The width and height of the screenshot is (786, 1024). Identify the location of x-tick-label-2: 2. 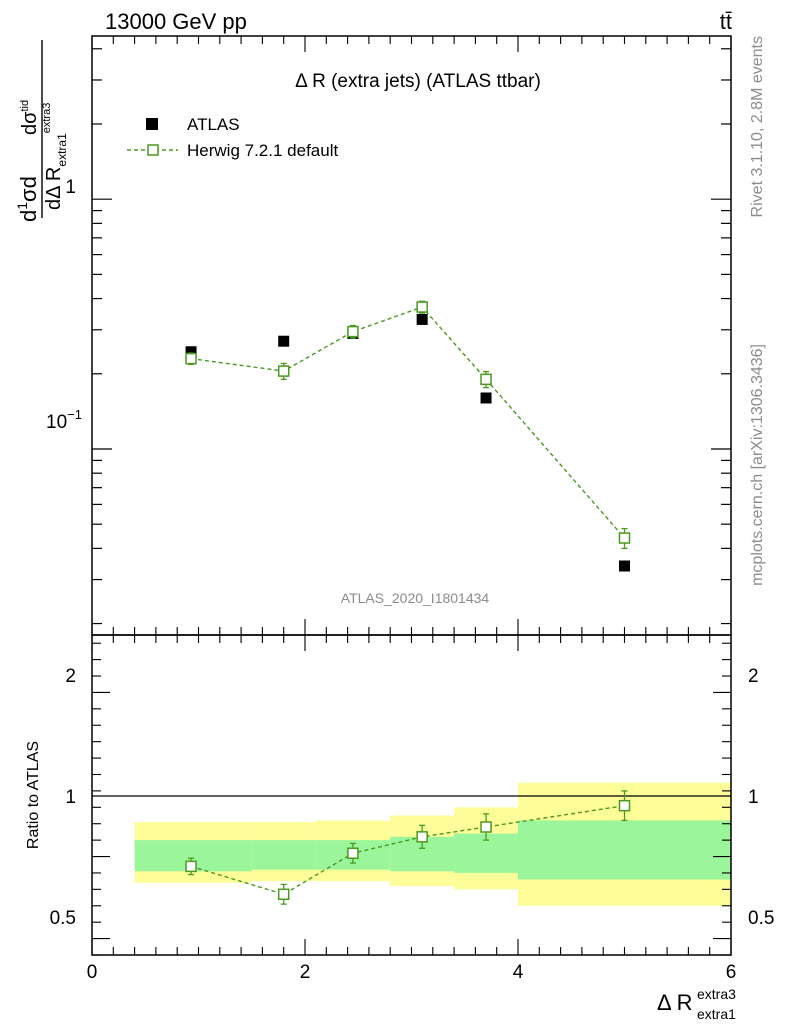
(305, 972).